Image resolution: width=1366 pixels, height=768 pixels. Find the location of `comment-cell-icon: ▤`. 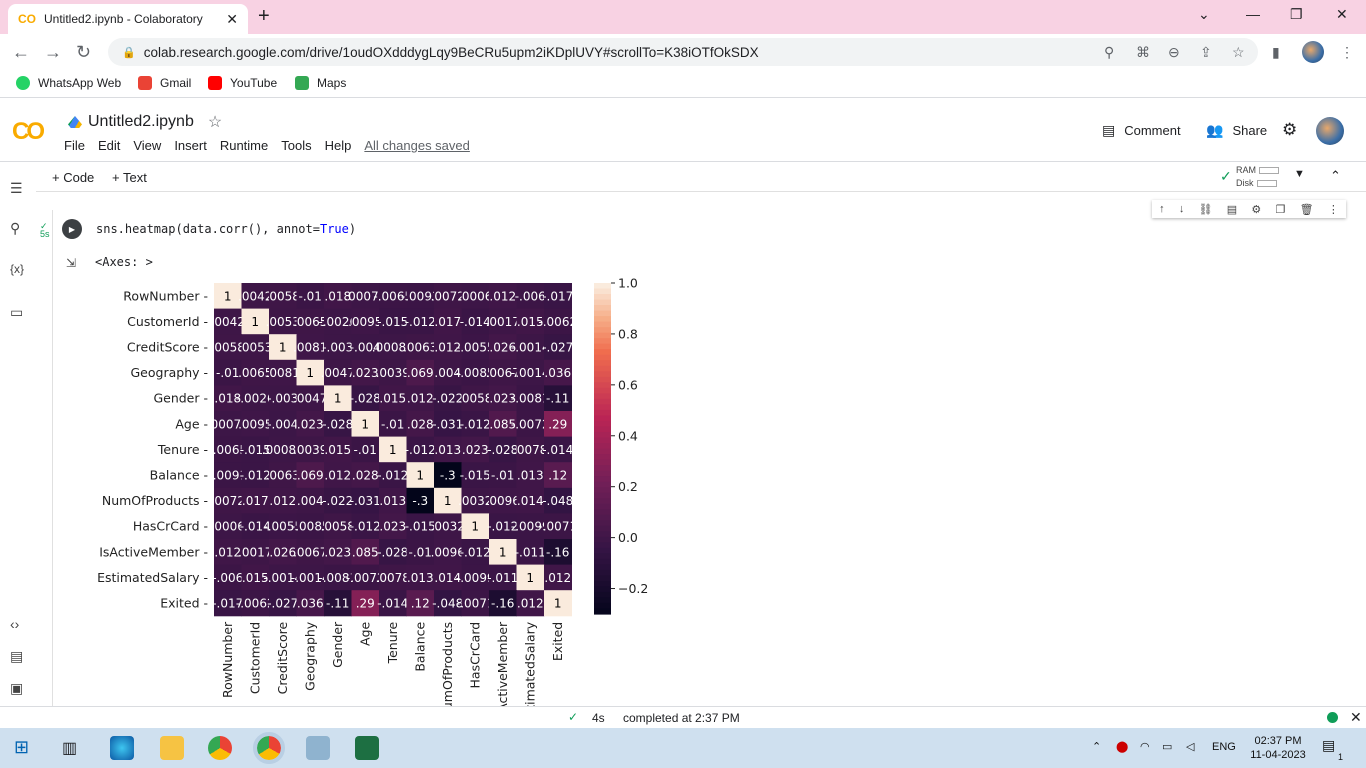

comment-cell-icon: ▤ is located at coordinates (1232, 209).